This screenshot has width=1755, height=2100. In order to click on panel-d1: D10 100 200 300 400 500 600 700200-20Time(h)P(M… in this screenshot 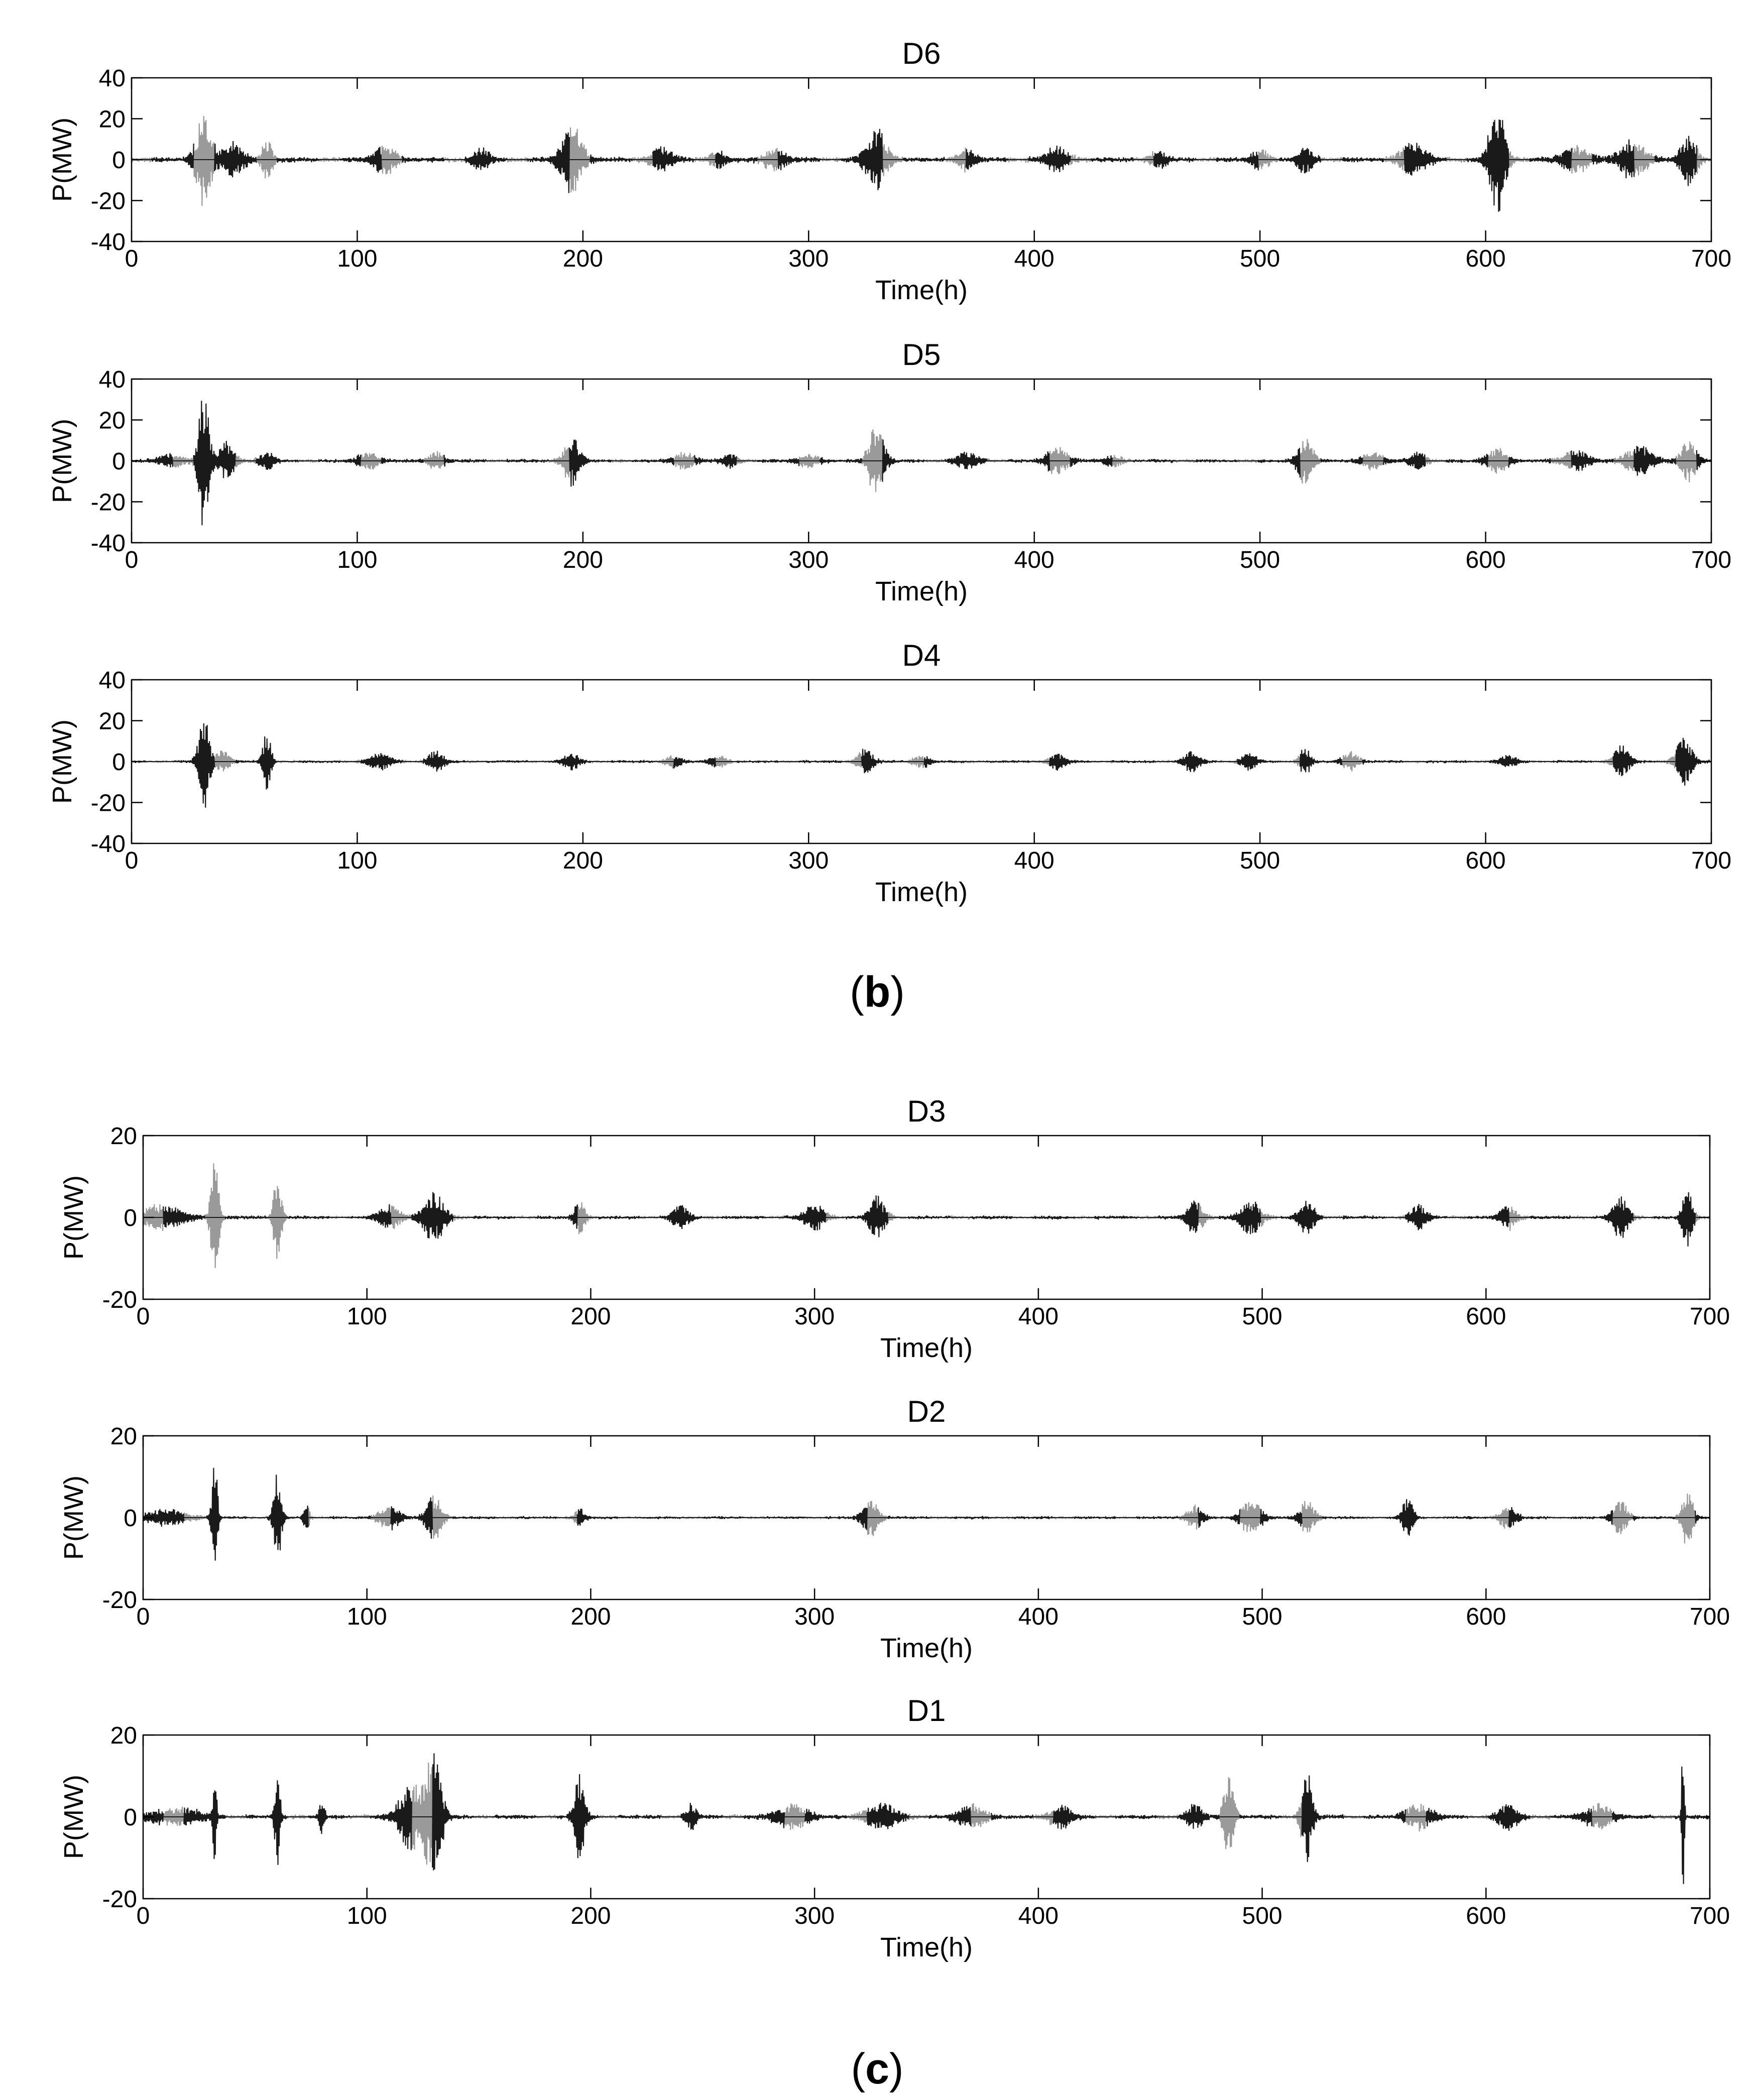, I will do `click(895, 1828)`.